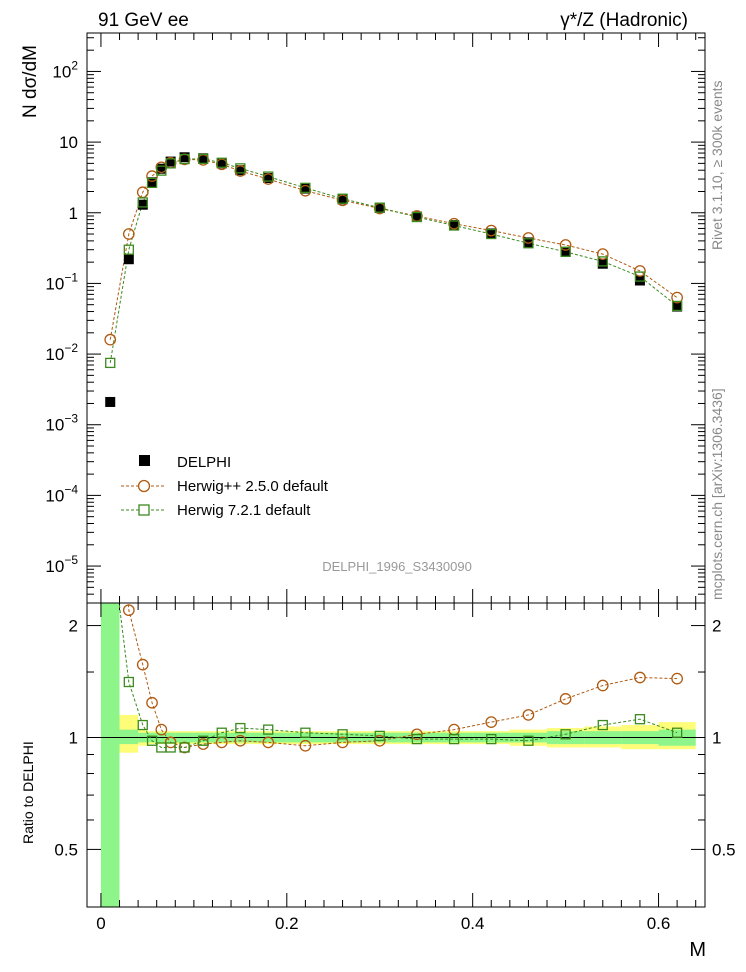 The image size is (746, 972). Describe the element at coordinates (204, 462) in the screenshot. I see `legend-delphi-label: DELPHI` at that location.